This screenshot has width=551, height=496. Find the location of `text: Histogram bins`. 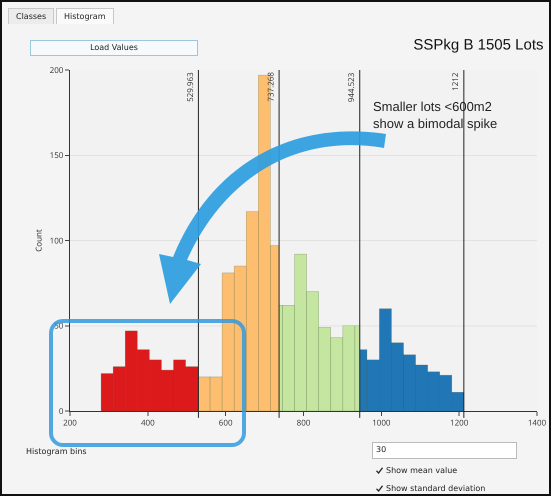

text: Histogram bins is located at coordinates (56, 451).